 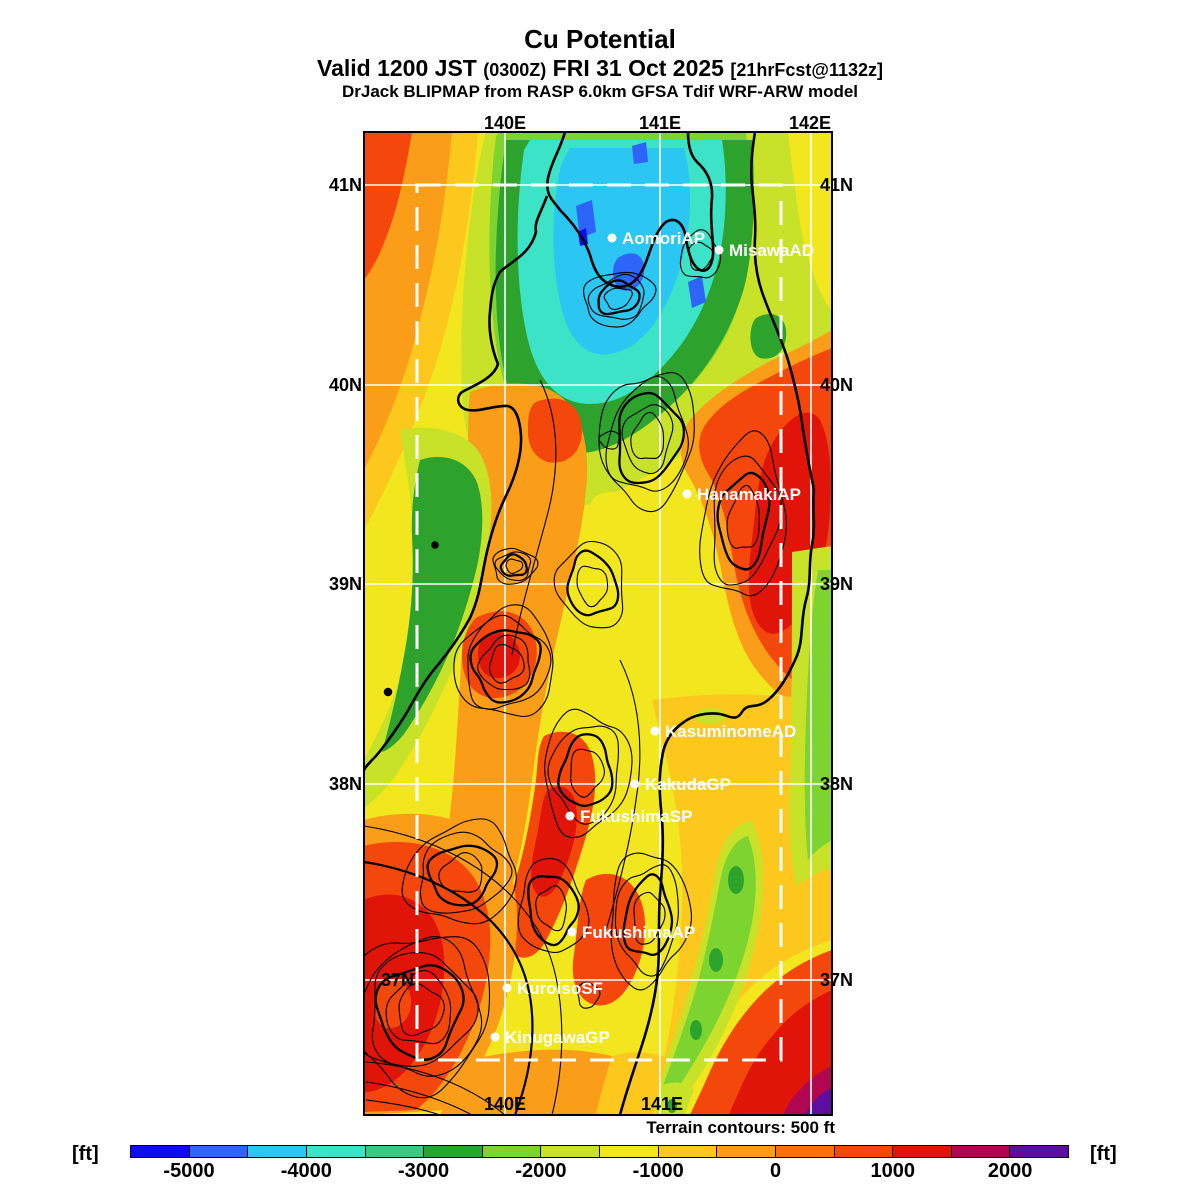 I want to click on lat-label-right: 40N, so click(x=836, y=385).